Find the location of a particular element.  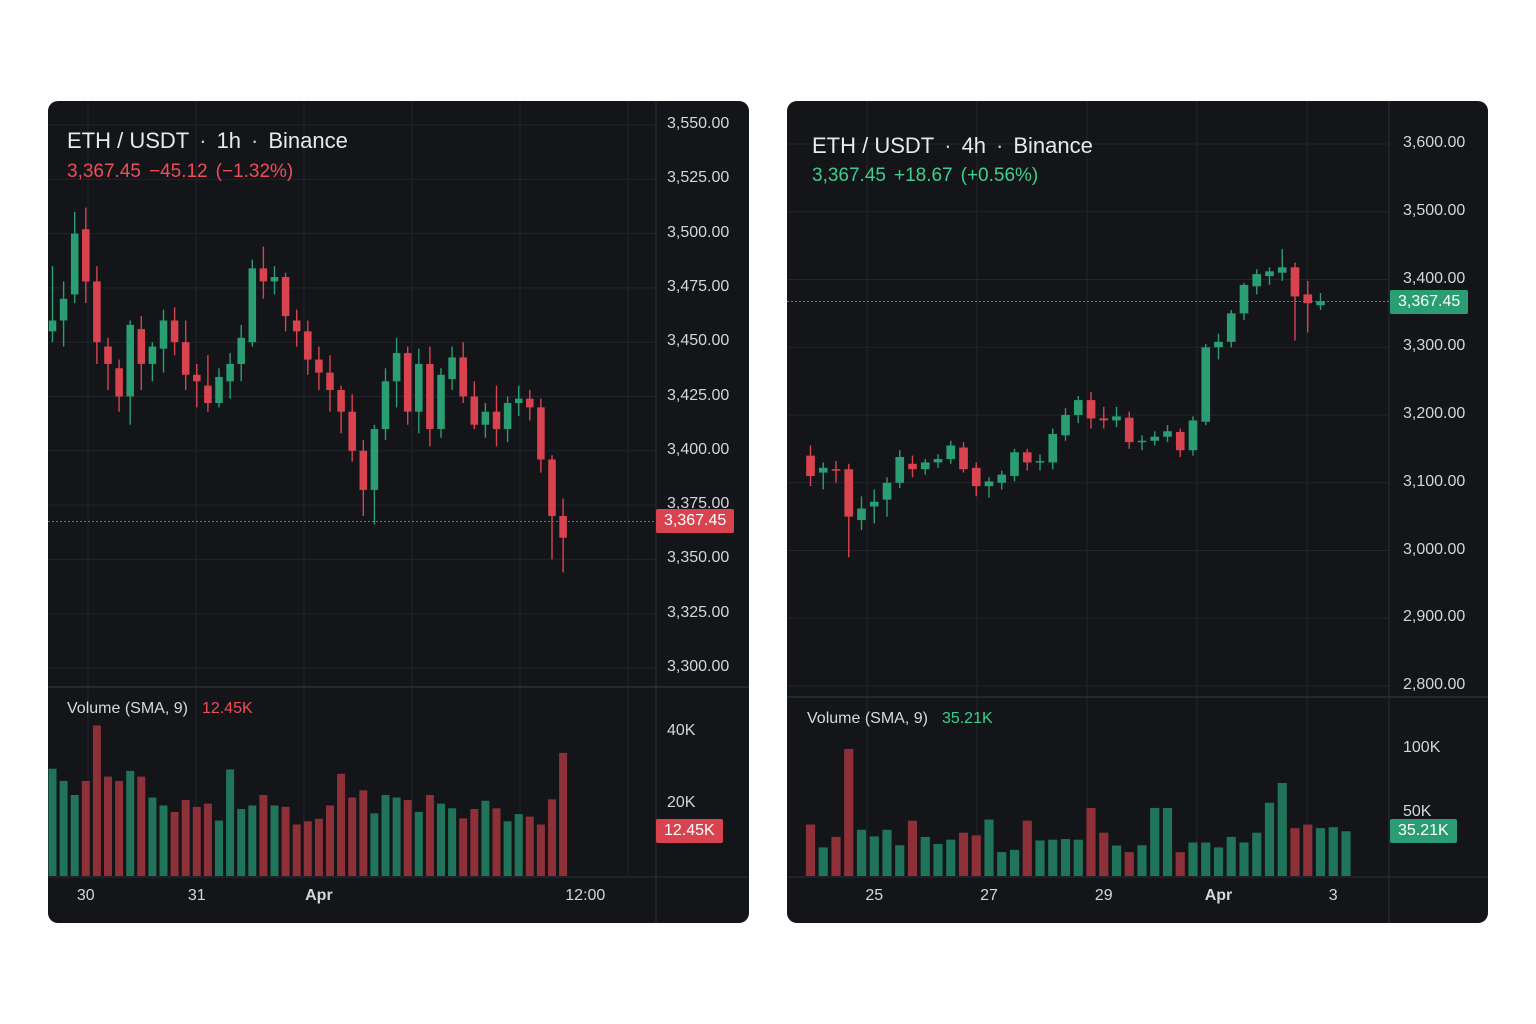

price-tick-label: 3,400.00 is located at coordinates (1434, 278).